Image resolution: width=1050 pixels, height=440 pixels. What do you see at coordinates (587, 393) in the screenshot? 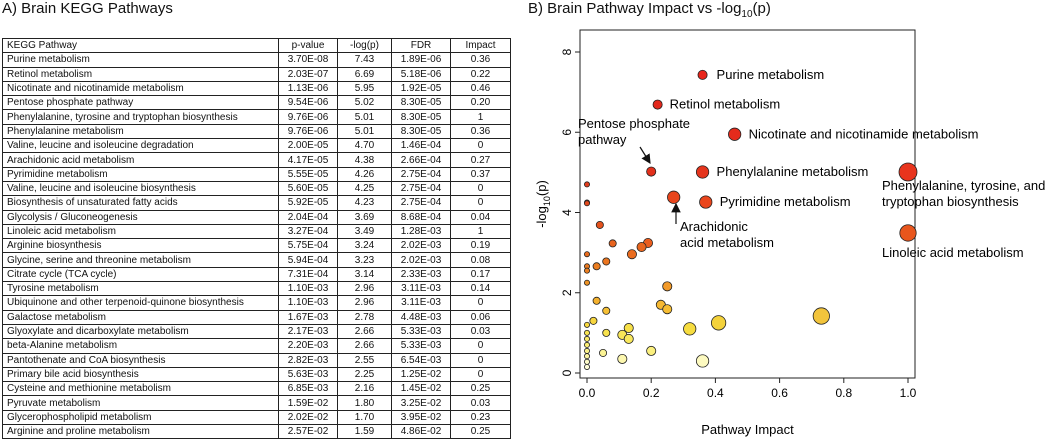
I see `x-tick-label: 0.0` at bounding box center [587, 393].